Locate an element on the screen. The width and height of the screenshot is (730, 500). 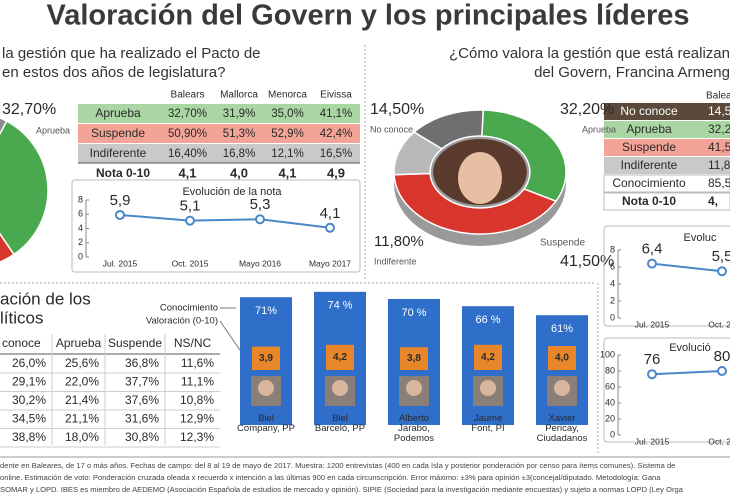
value-label: 71% is located at coordinates (266, 311).